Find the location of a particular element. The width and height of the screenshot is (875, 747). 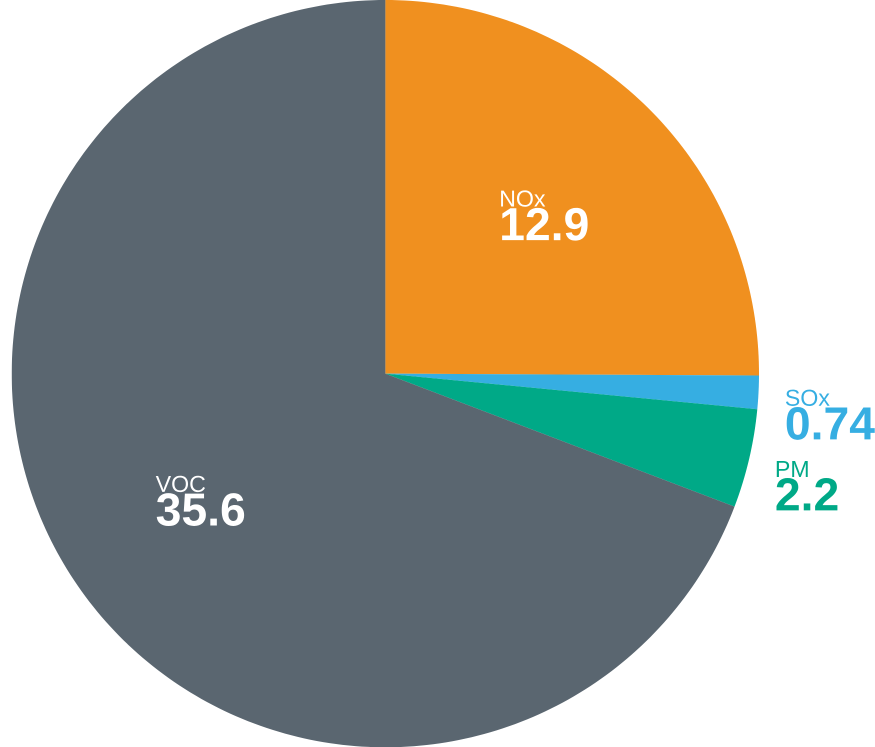

slice-label: SOx is located at coordinates (808, 397).